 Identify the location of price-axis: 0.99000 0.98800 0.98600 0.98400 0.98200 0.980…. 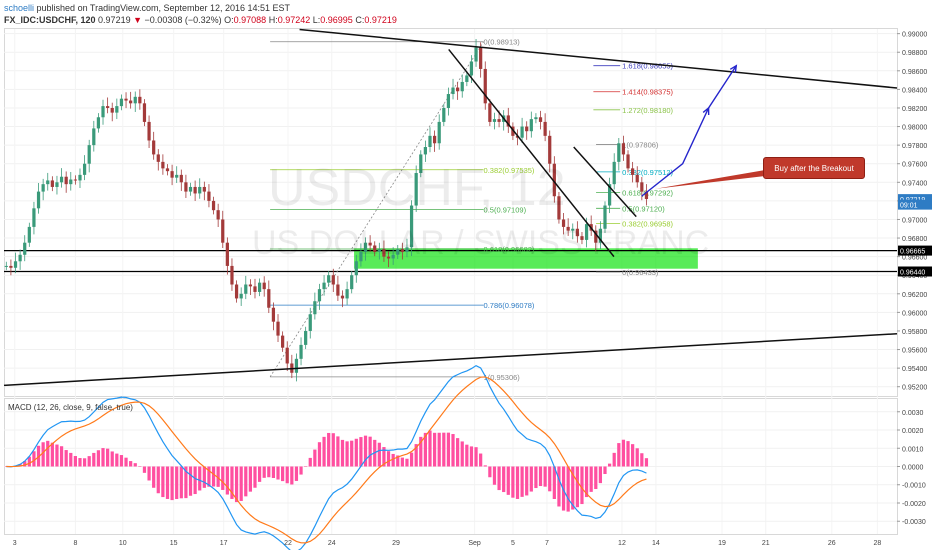
(914, 279).